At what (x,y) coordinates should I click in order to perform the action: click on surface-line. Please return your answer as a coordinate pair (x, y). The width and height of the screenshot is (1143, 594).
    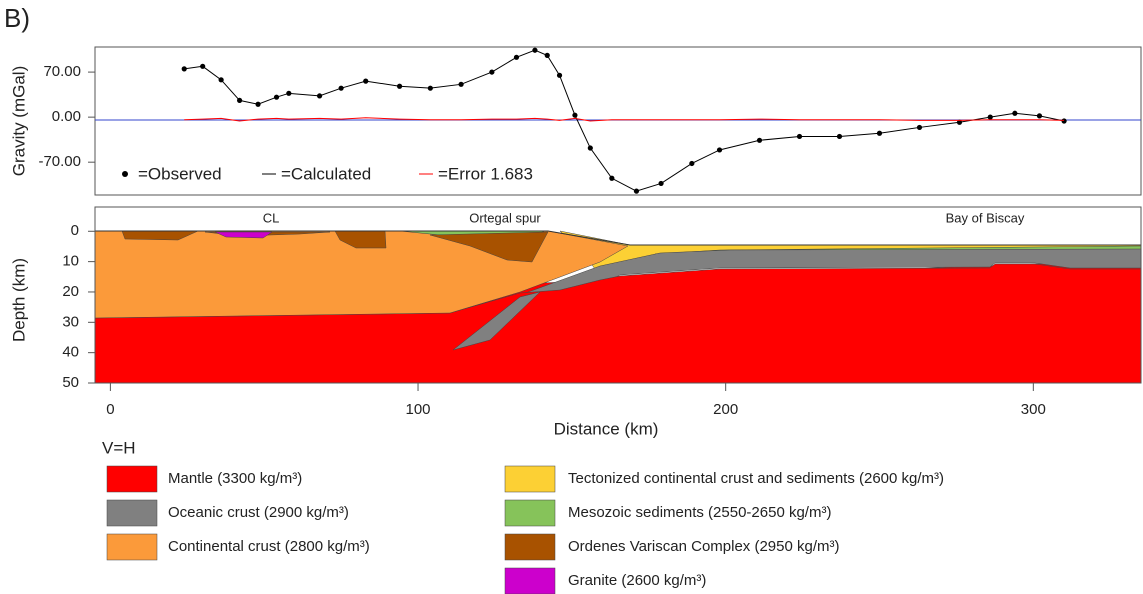
    Looking at the image, I should click on (618, 238).